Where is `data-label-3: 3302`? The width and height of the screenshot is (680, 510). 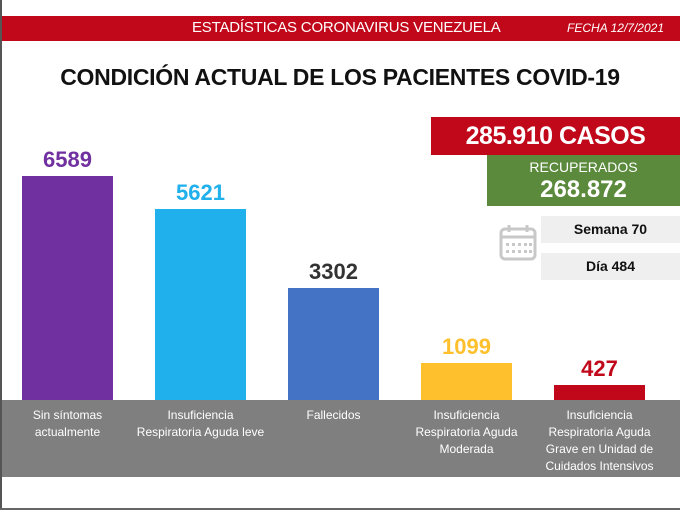
data-label-3: 3302 is located at coordinates (333, 271).